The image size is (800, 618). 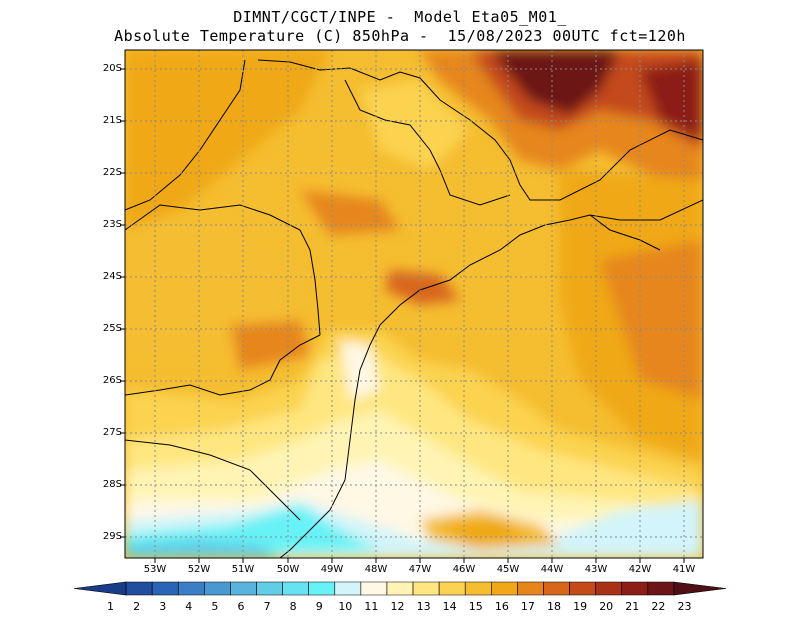 I want to click on lon-label-47w: 47W, so click(x=420, y=569).